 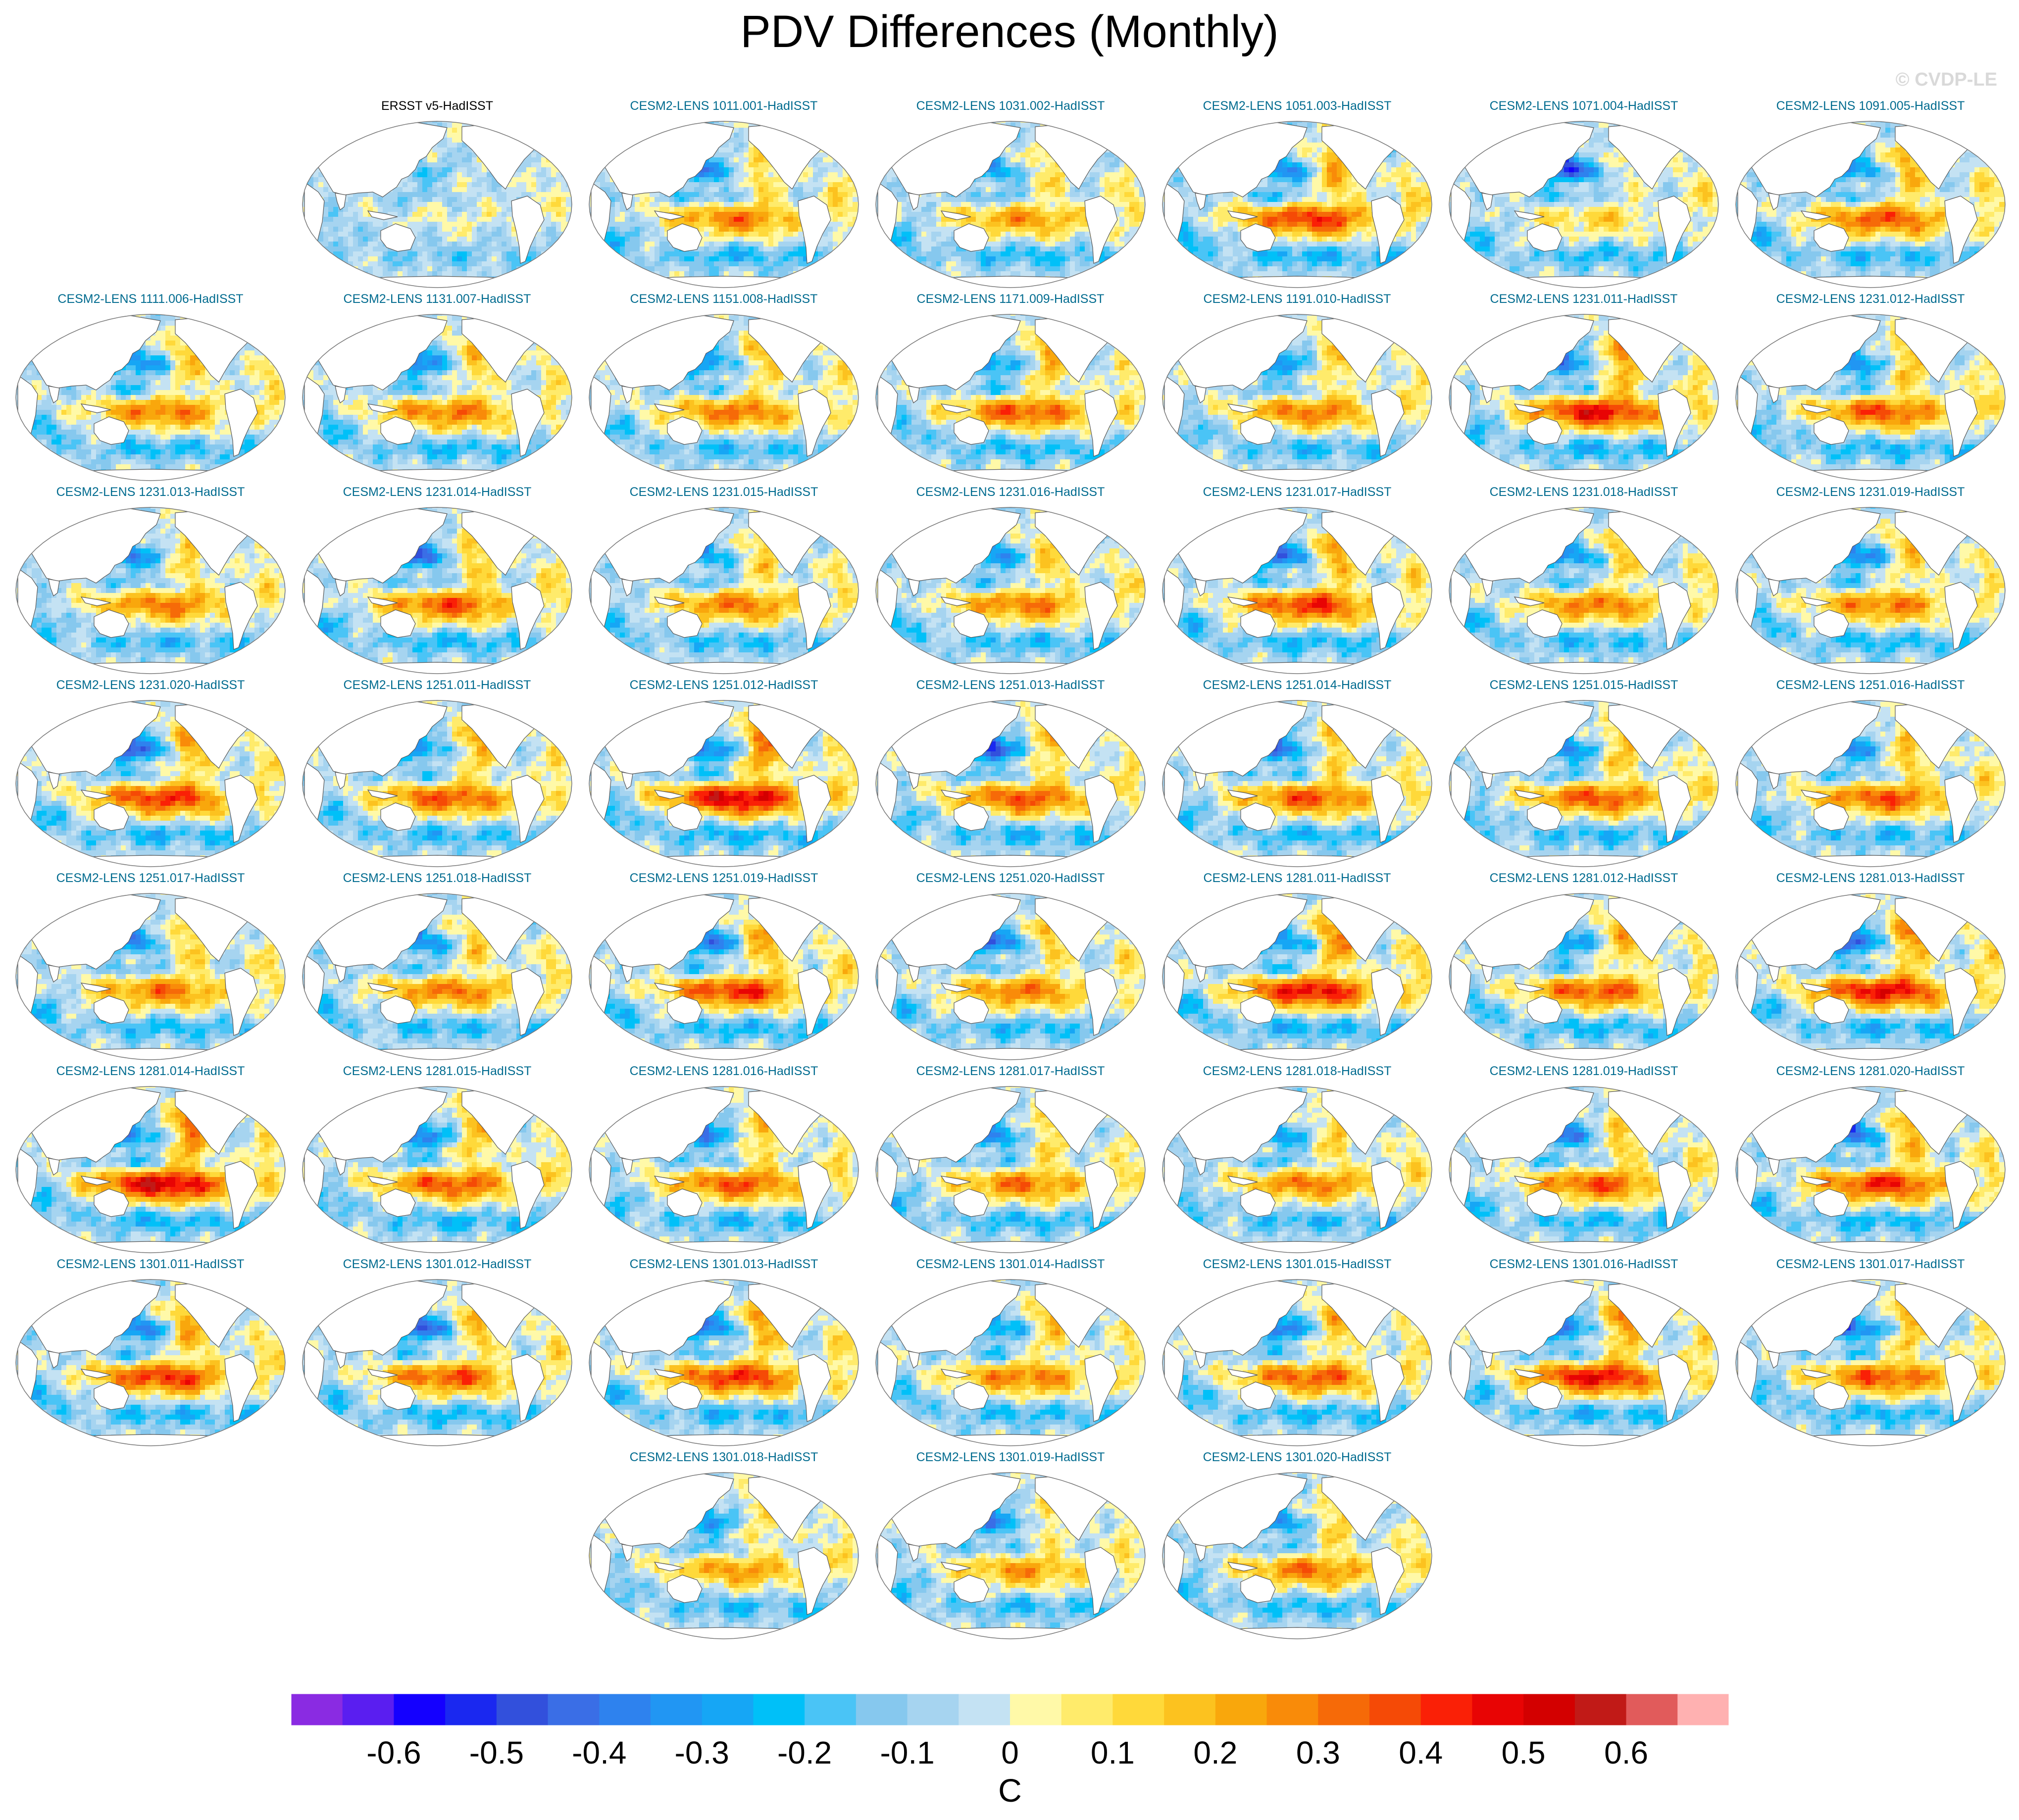 I want to click on greenland-land, so click(x=543, y=131).